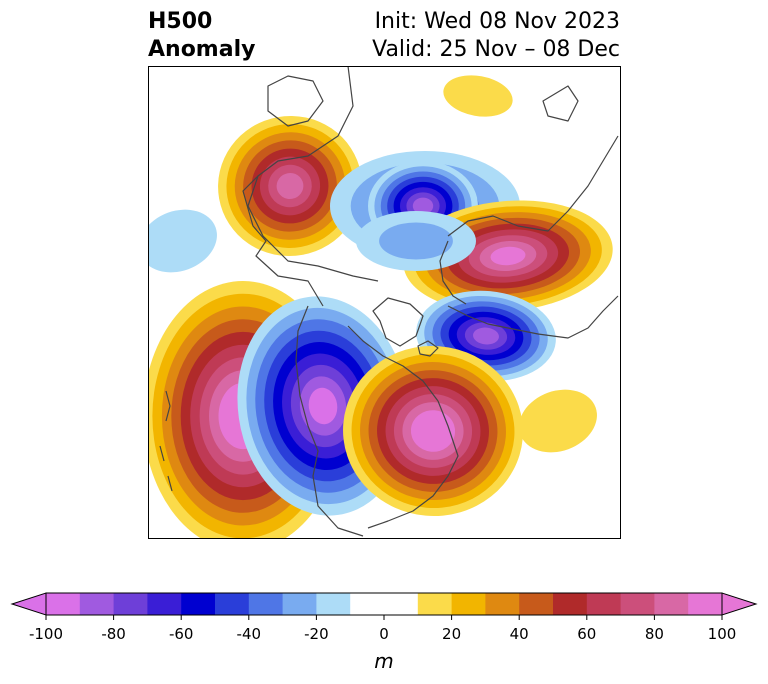 The image size is (768, 684). I want to click on colorbar-unit: m, so click(383, 661).